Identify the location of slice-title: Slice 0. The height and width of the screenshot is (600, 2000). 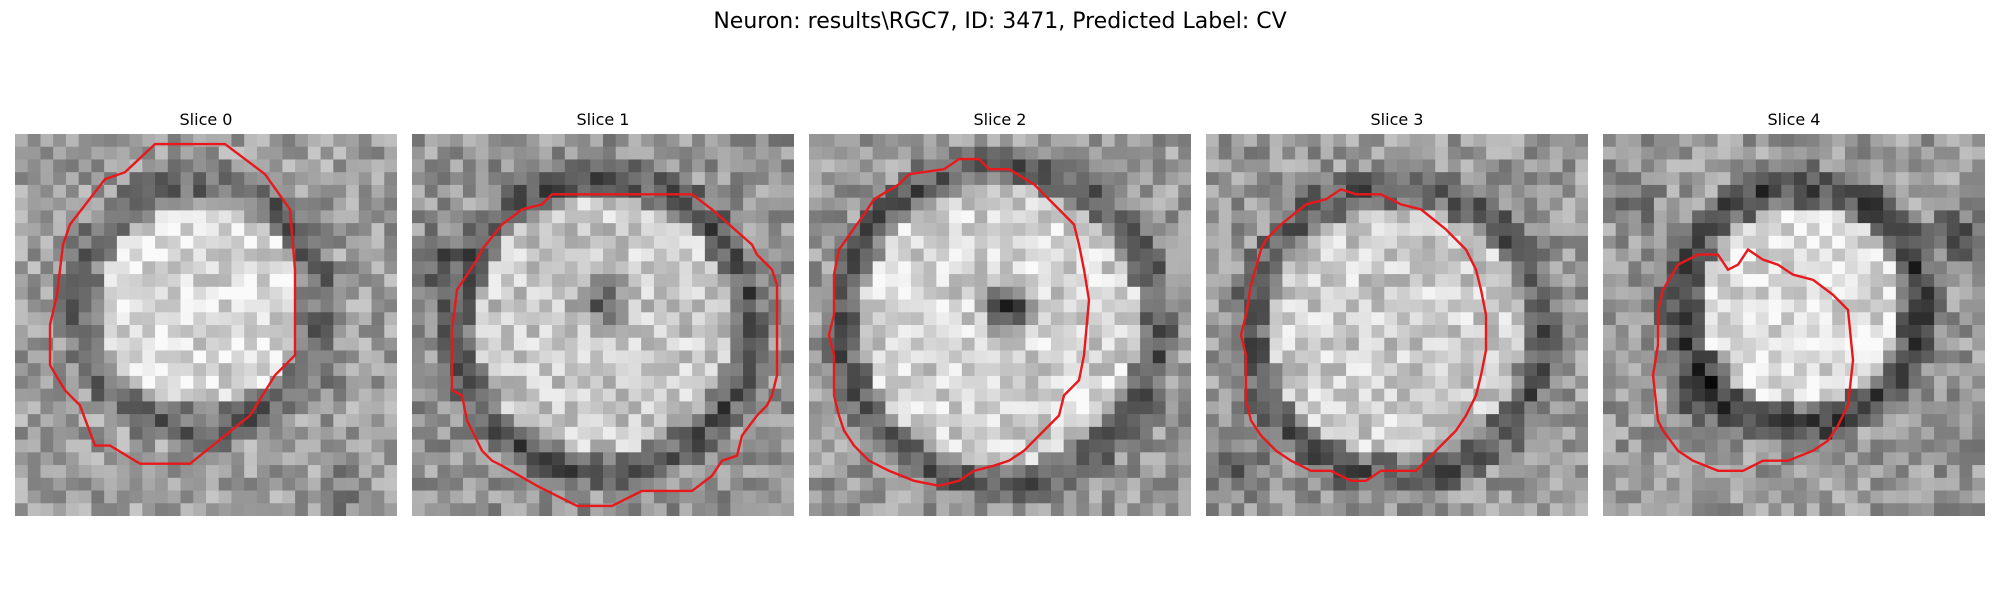
(206, 119).